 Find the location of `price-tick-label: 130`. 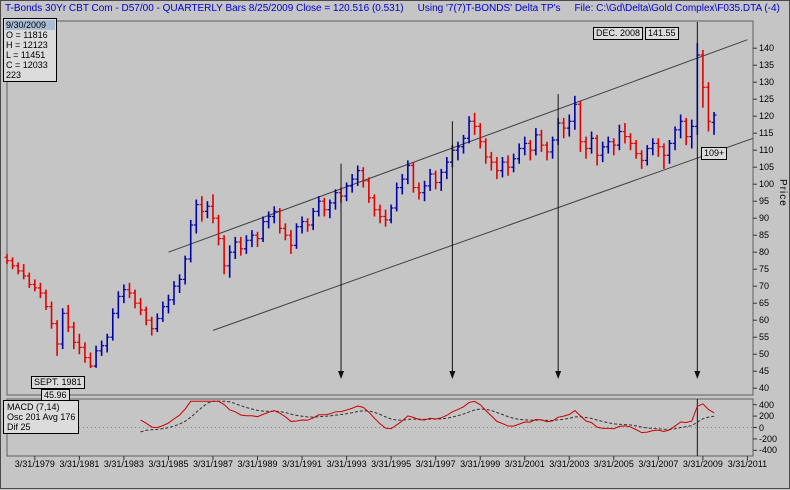

price-tick-label: 130 is located at coordinates (767, 82).